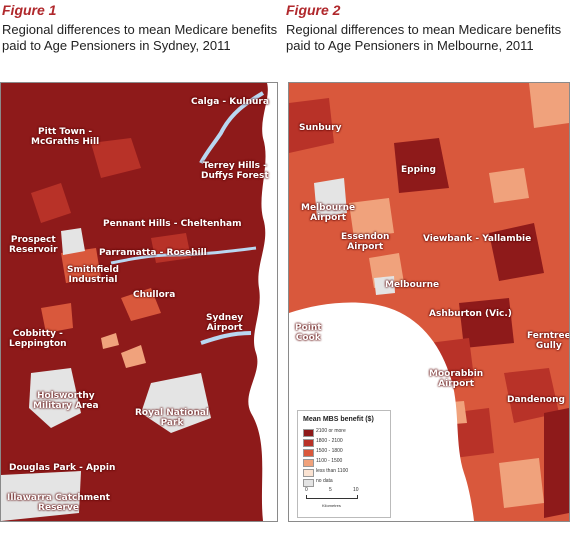  Describe the element at coordinates (548, 341) in the screenshot. I see `place-label: Ferntree Gully` at that location.